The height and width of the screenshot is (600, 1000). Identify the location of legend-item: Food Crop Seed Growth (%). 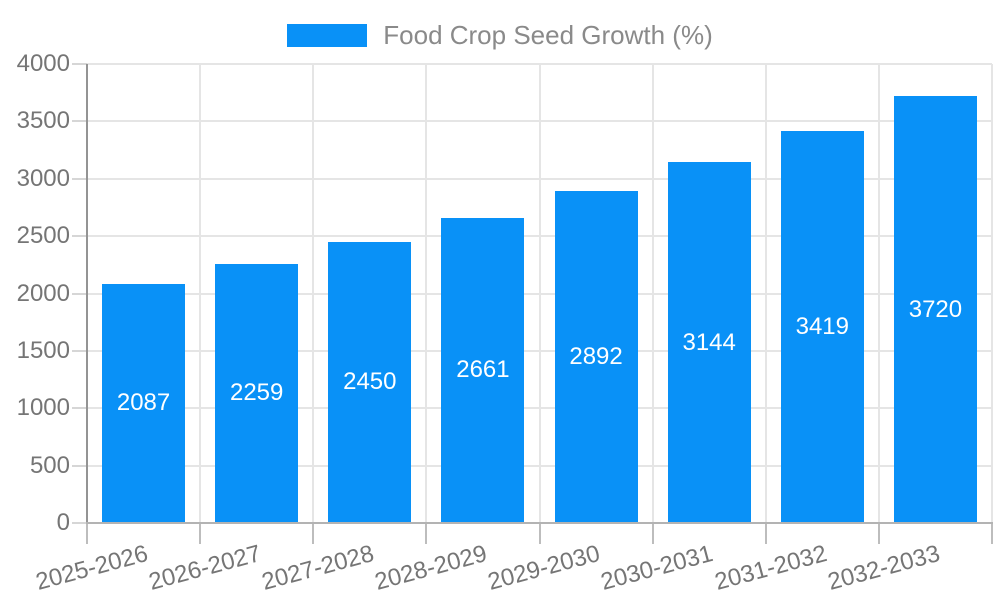
(500, 35).